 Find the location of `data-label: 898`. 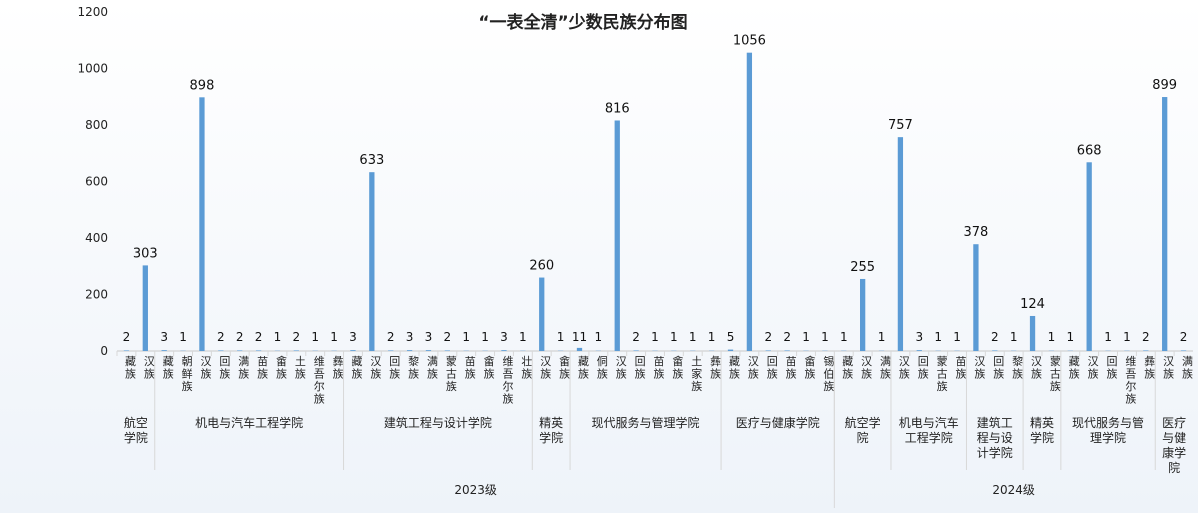

data-label: 898 is located at coordinates (202, 85).